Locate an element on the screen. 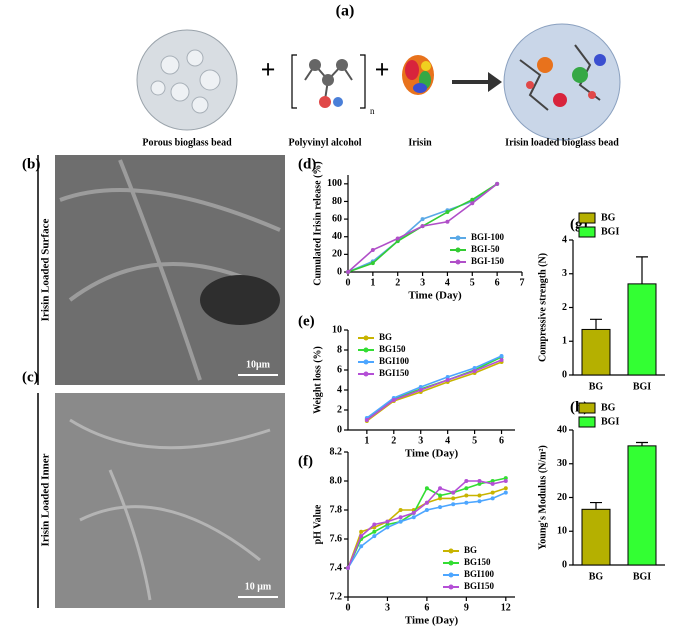  legend-label: BGI-100 is located at coordinates (488, 237).